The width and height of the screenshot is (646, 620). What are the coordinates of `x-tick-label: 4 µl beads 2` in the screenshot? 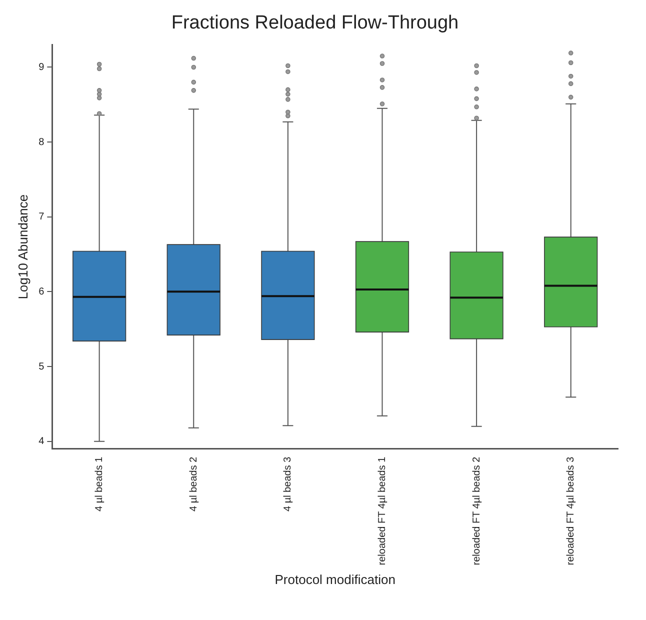 It's located at (194, 484).